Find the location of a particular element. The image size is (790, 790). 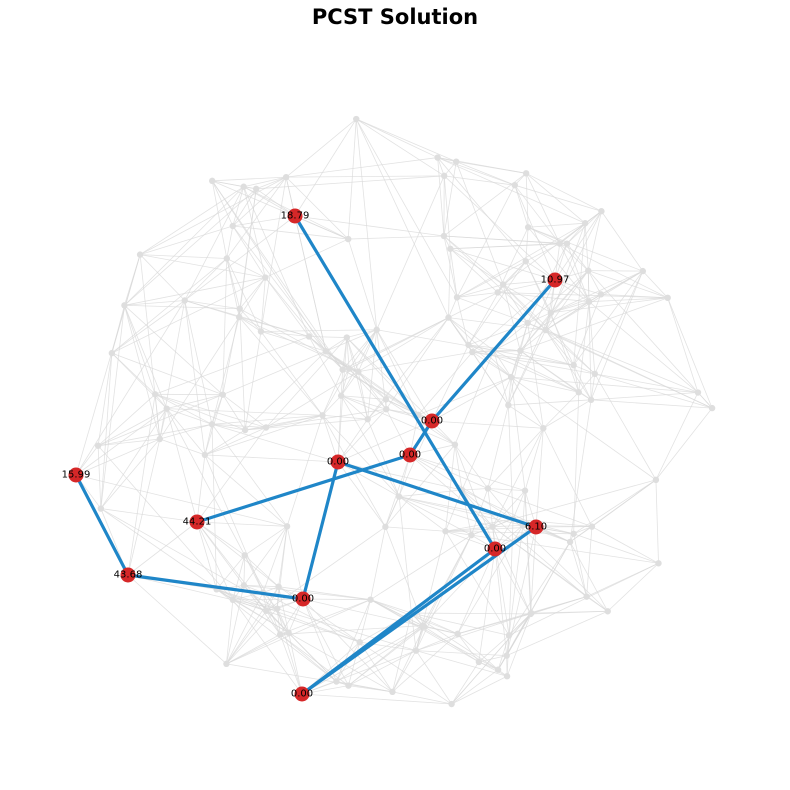

solution-edge-d-g is located at coordinates (303, 488).